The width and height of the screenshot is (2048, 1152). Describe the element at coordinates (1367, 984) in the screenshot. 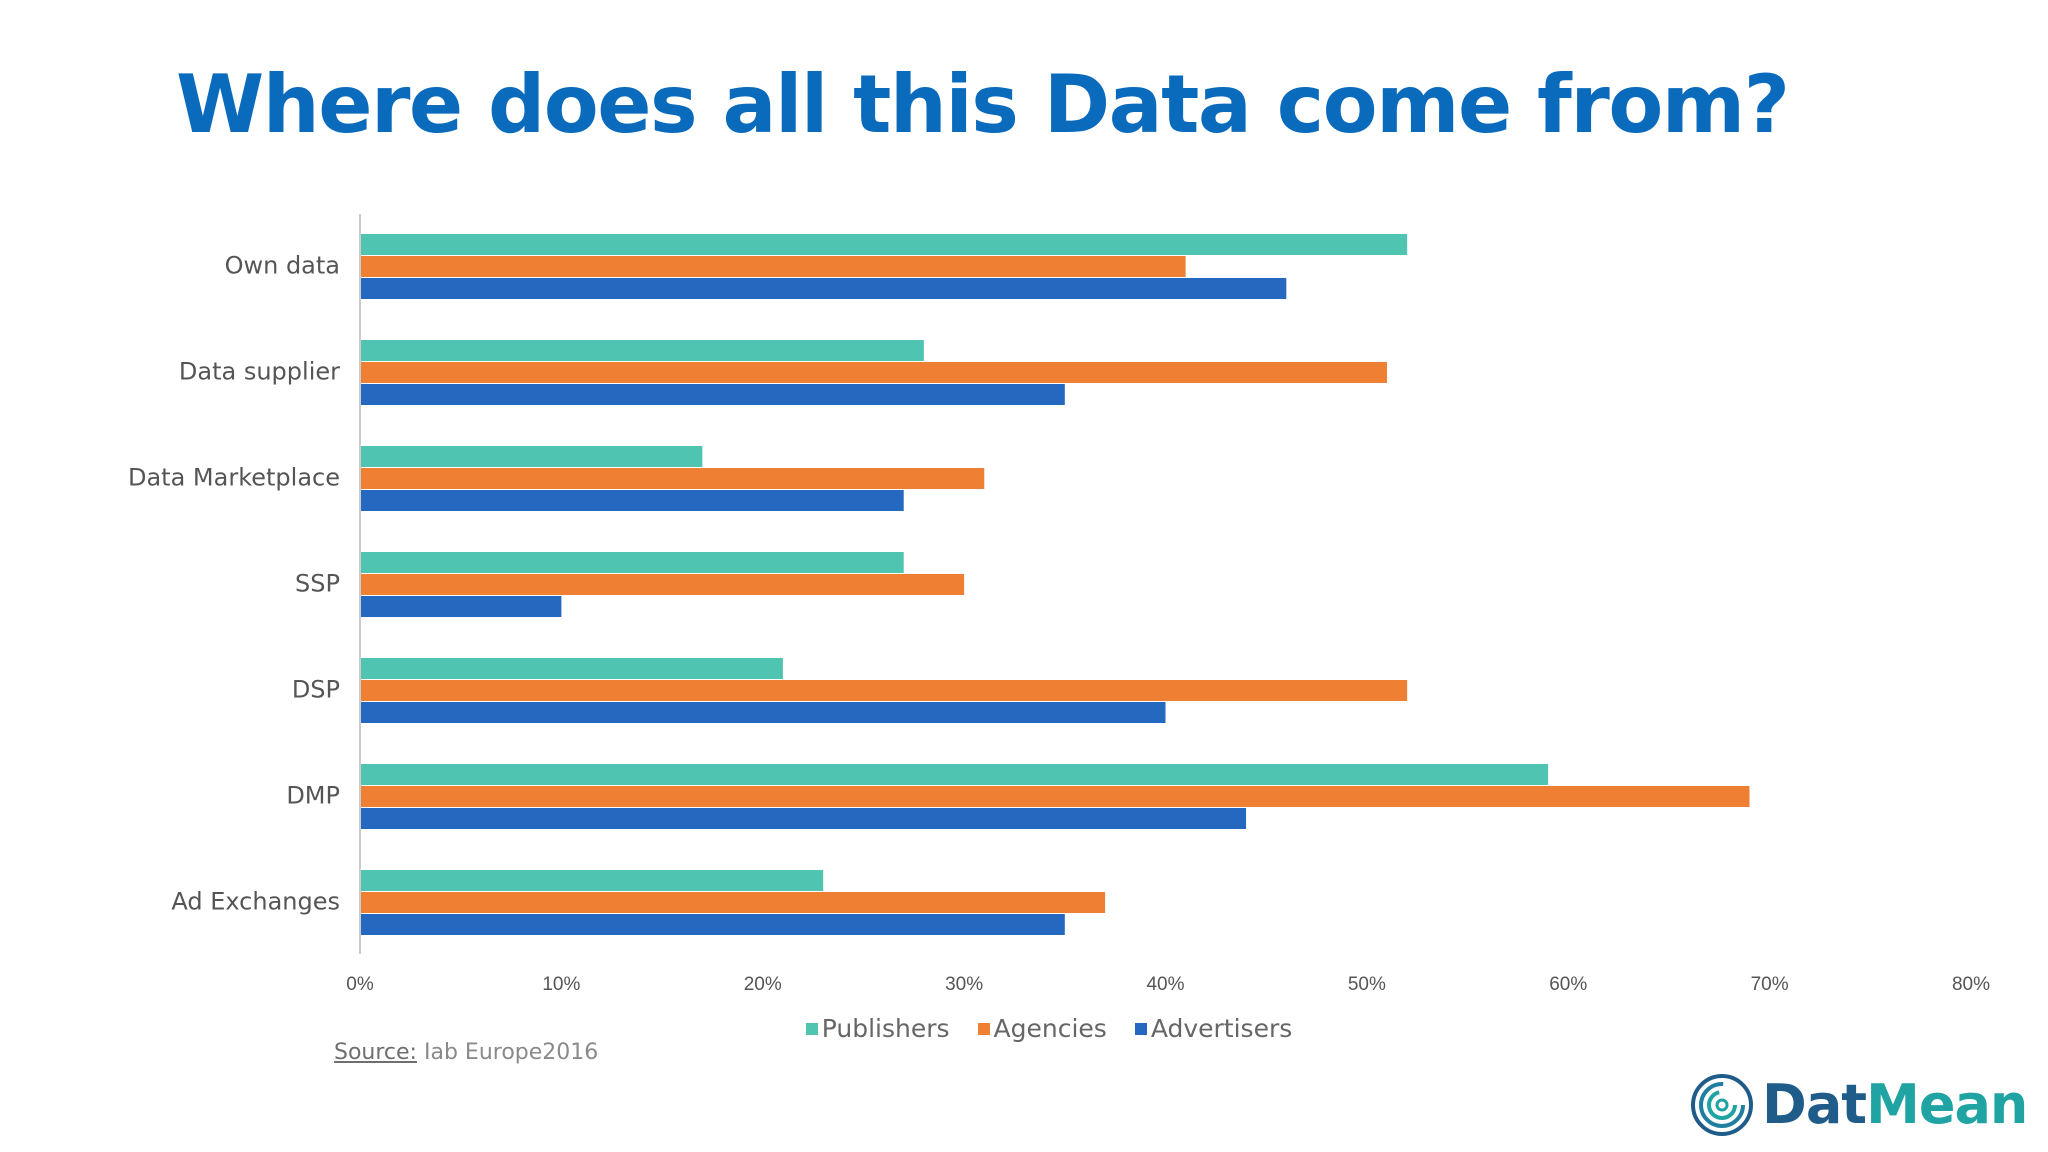

I see `x-tick-label: 50%` at that location.